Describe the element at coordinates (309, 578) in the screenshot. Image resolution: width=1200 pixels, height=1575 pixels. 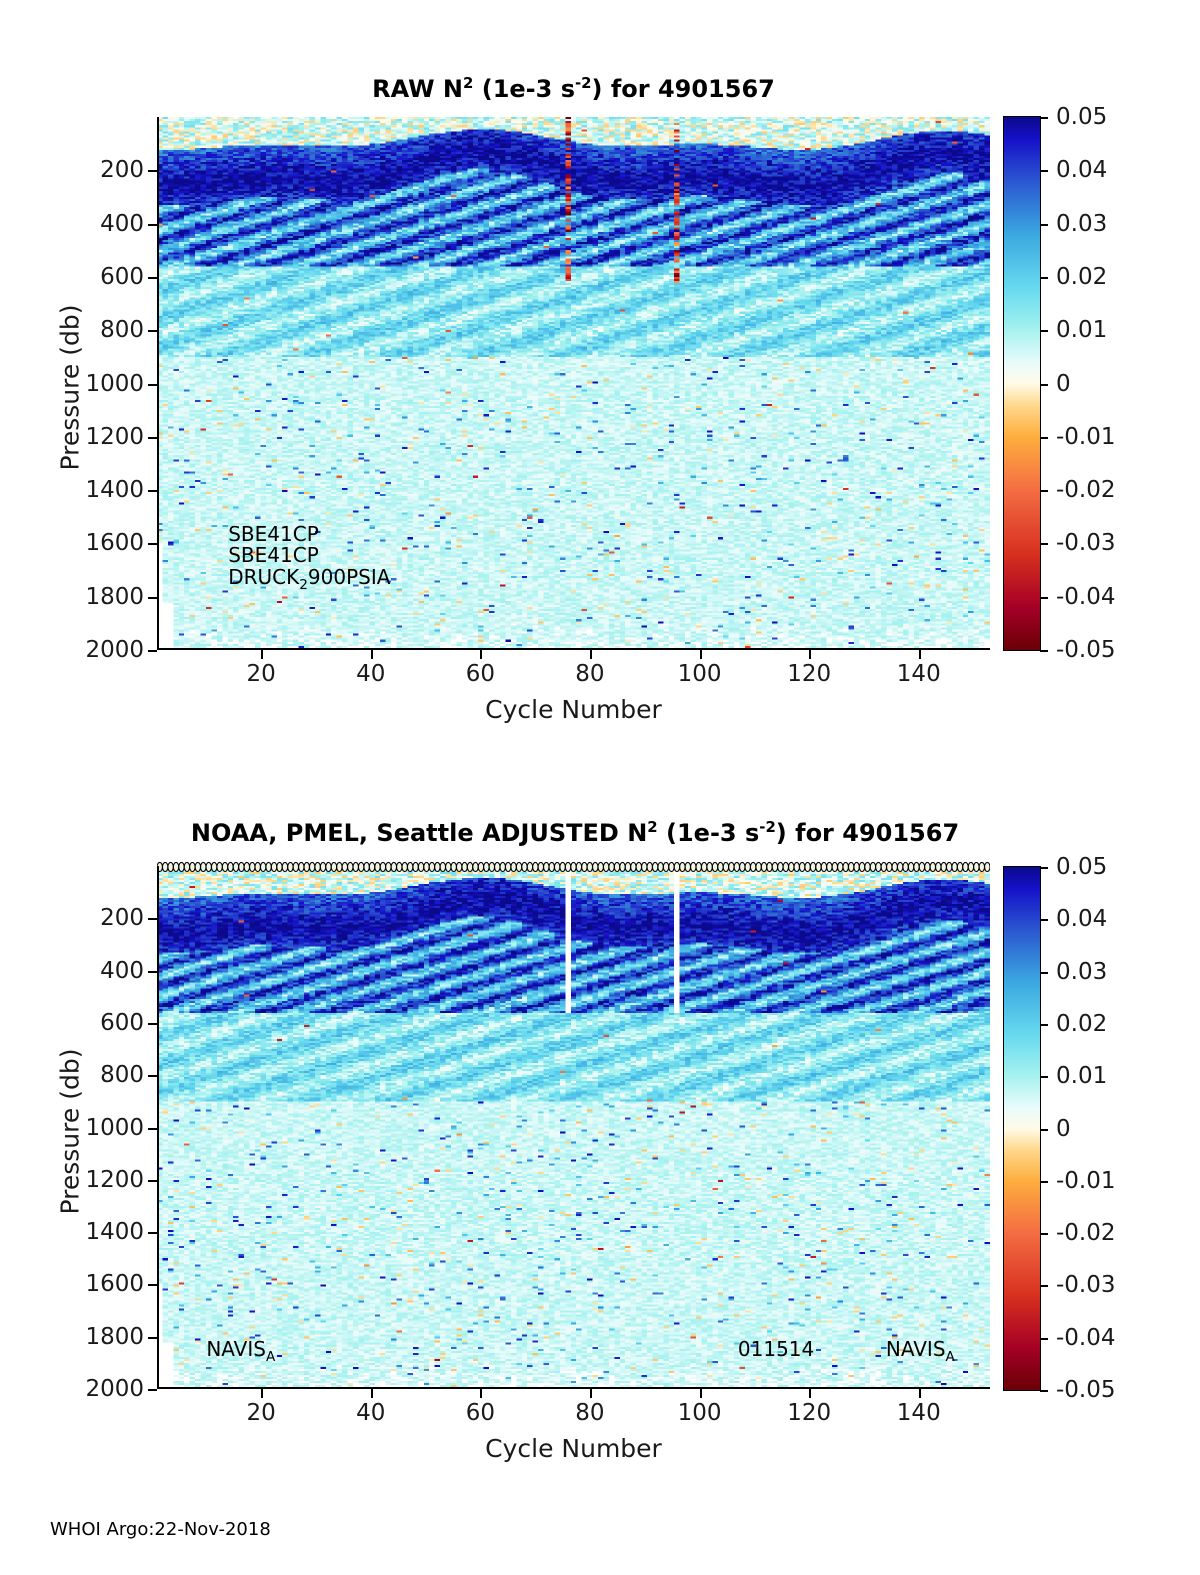
I see `plot-annotation: DRUCK2900PSIA` at that location.